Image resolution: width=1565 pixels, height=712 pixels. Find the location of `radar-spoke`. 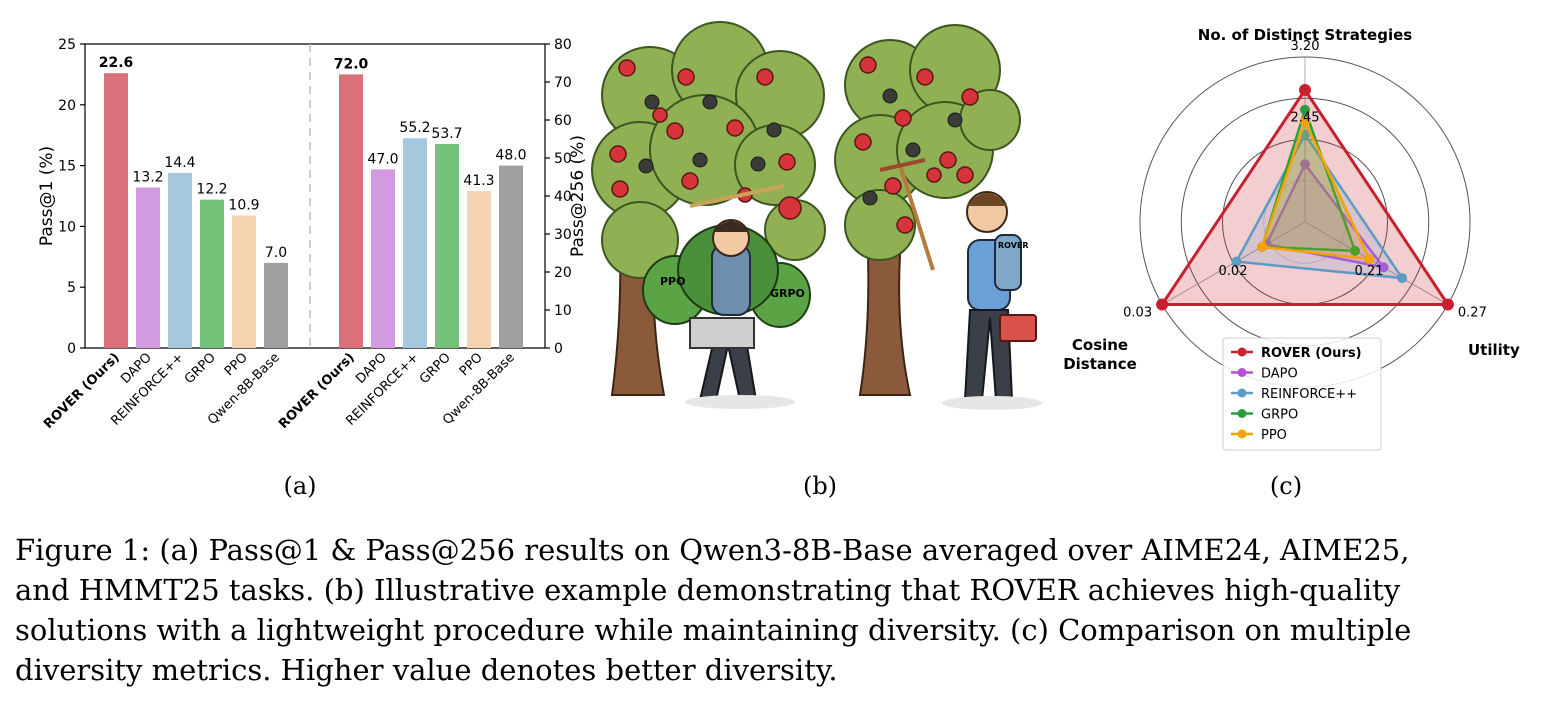

radar-spoke is located at coordinates (1376, 263).